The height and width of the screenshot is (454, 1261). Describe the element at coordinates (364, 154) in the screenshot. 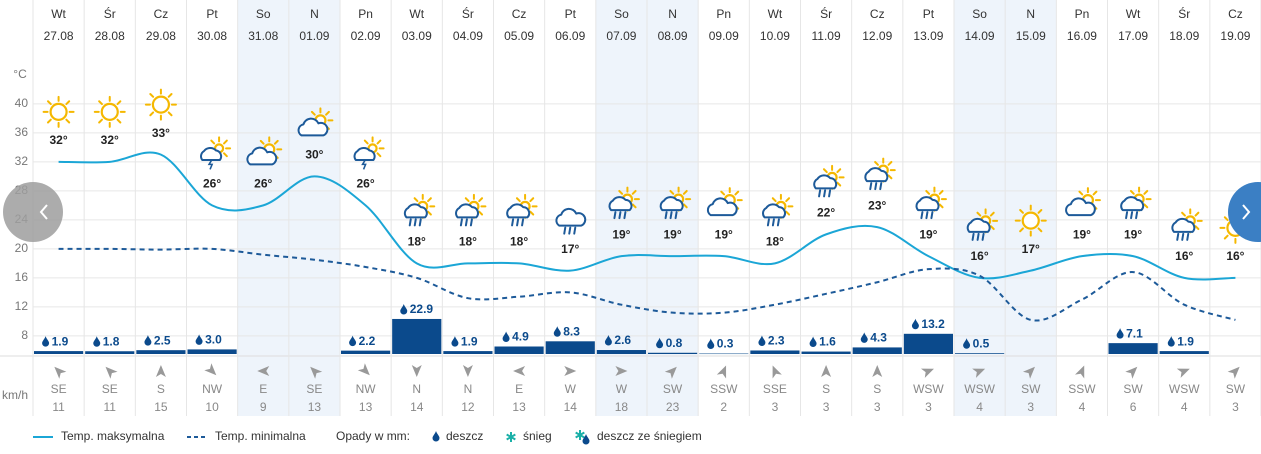

I see `cloud-icon` at that location.